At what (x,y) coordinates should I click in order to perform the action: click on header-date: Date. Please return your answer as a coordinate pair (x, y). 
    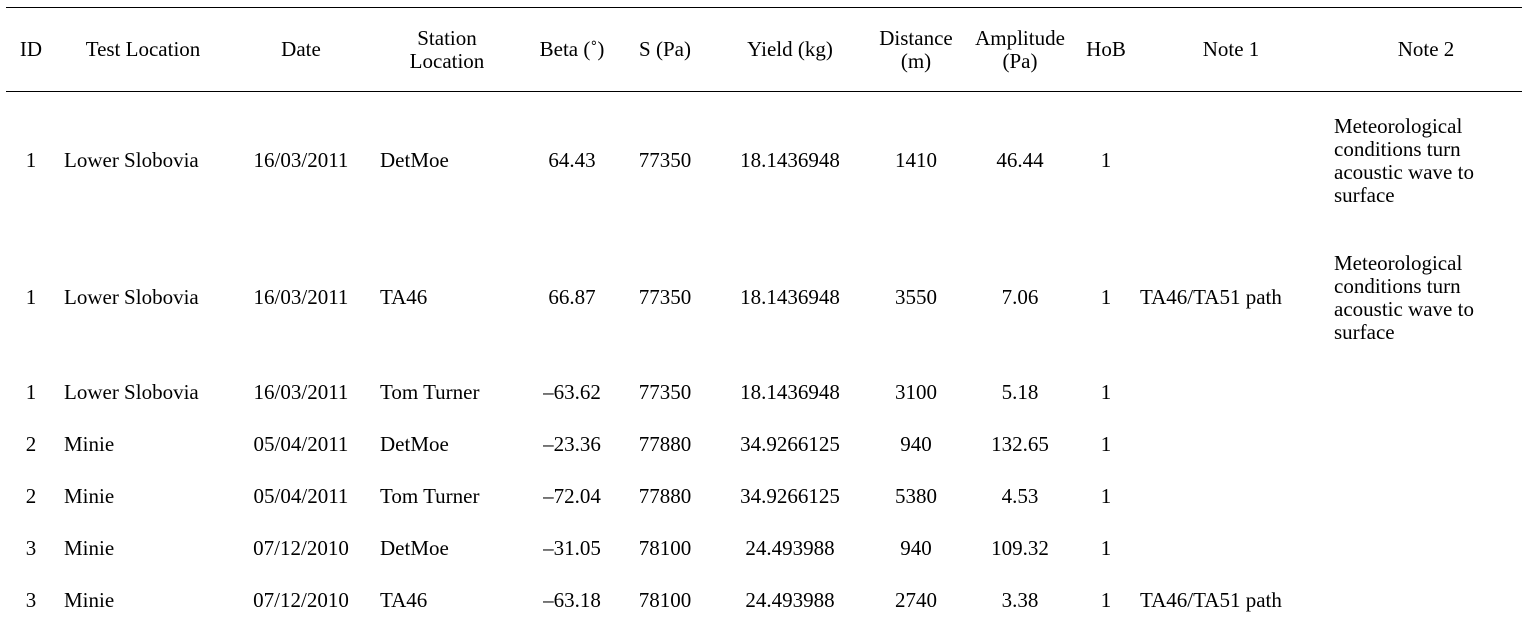
    Looking at the image, I should click on (301, 49).